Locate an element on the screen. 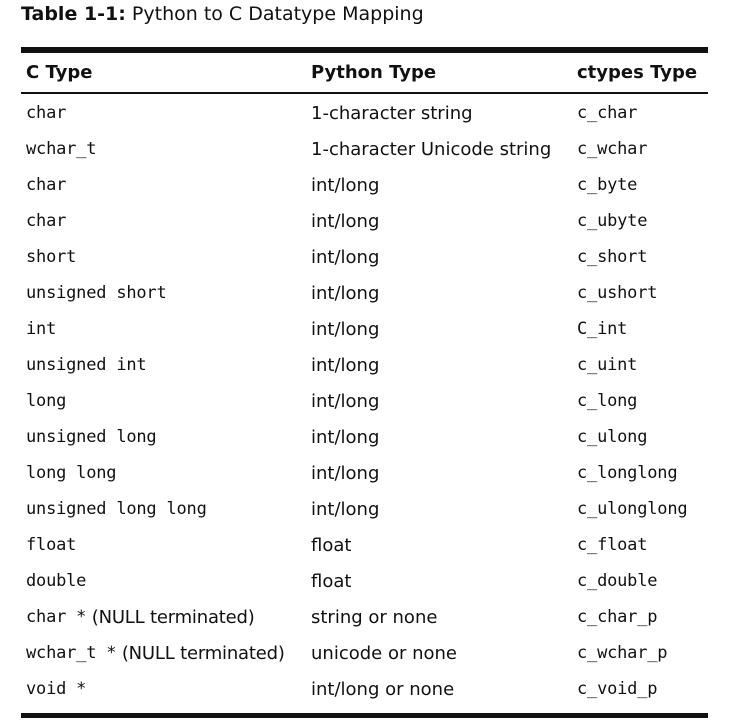  cell-ctypes-type: C_int is located at coordinates (602, 329).